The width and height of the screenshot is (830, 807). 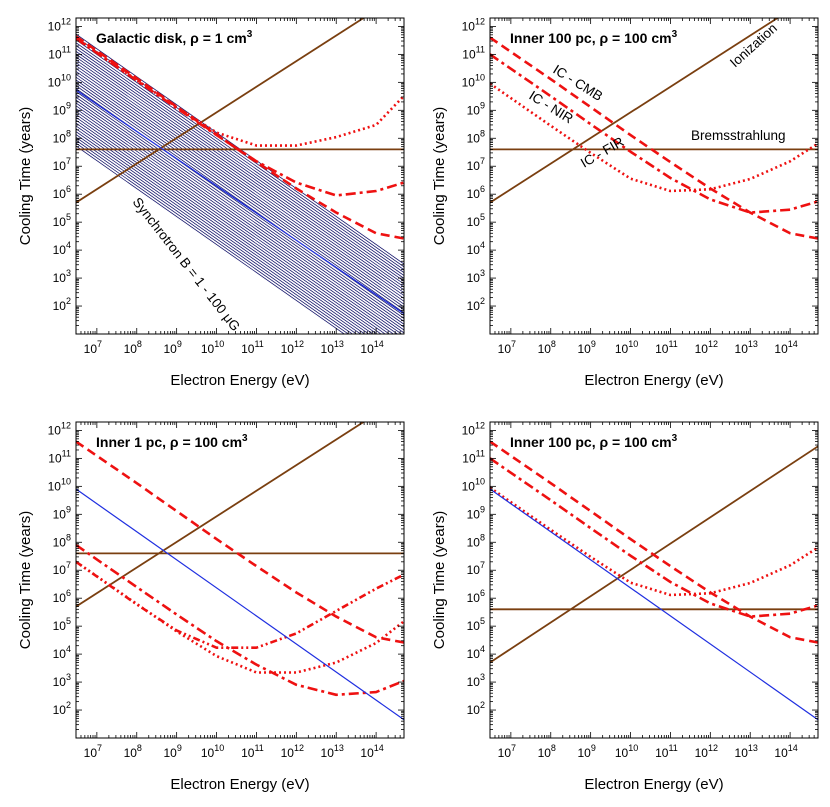 I want to click on y-tick-label: 10⁵, so click(x=62, y=220).